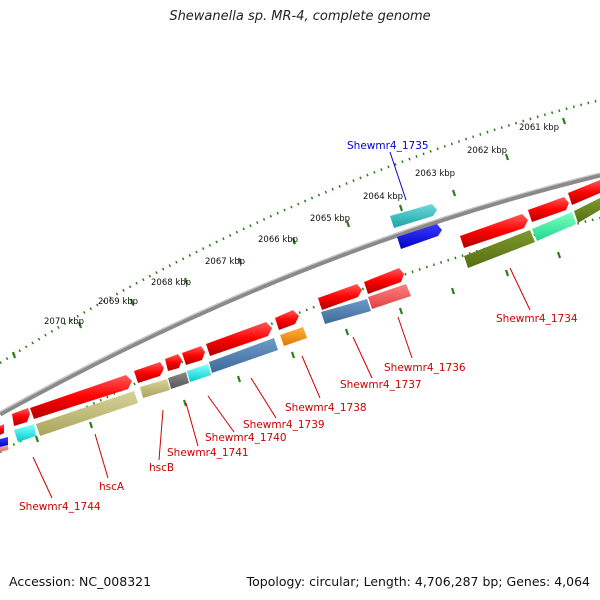 The image size is (600, 600). Describe the element at coordinates (383, 197) in the screenshot. I see `scale-label: 2064 kbp` at that location.